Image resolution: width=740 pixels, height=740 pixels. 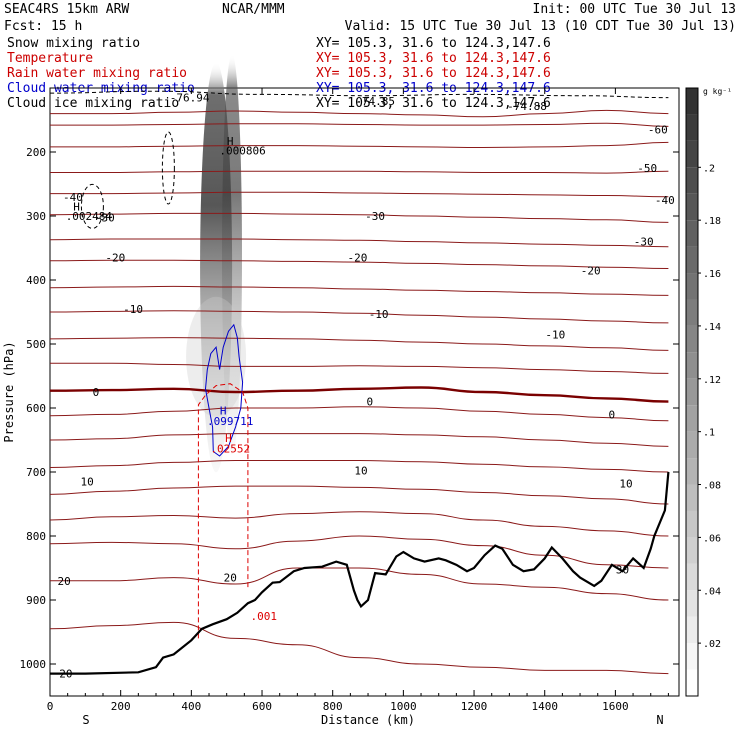 I want to click on isotherm-label: -10, so click(x=133, y=309).